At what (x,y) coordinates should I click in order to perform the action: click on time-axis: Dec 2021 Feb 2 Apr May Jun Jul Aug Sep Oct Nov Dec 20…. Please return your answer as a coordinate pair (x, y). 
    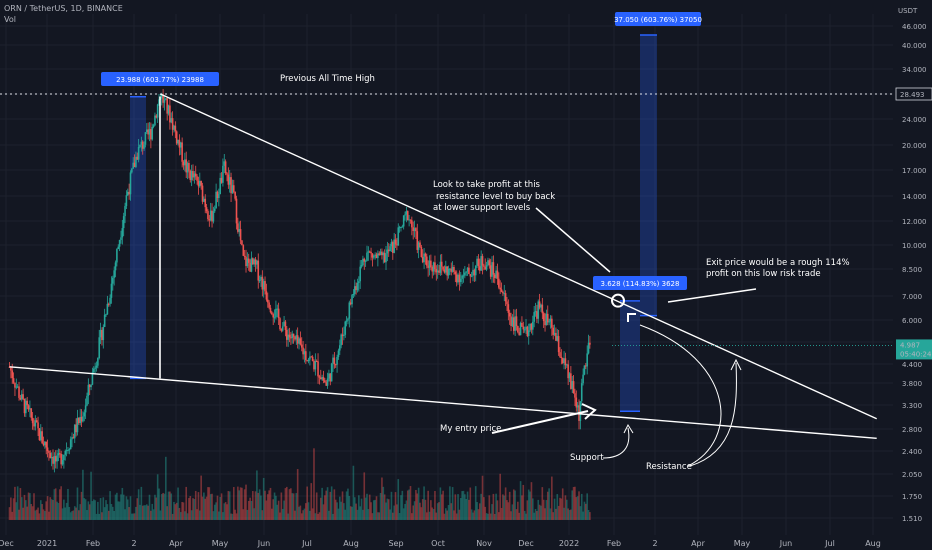
    Looking at the image, I should click on (440, 543).